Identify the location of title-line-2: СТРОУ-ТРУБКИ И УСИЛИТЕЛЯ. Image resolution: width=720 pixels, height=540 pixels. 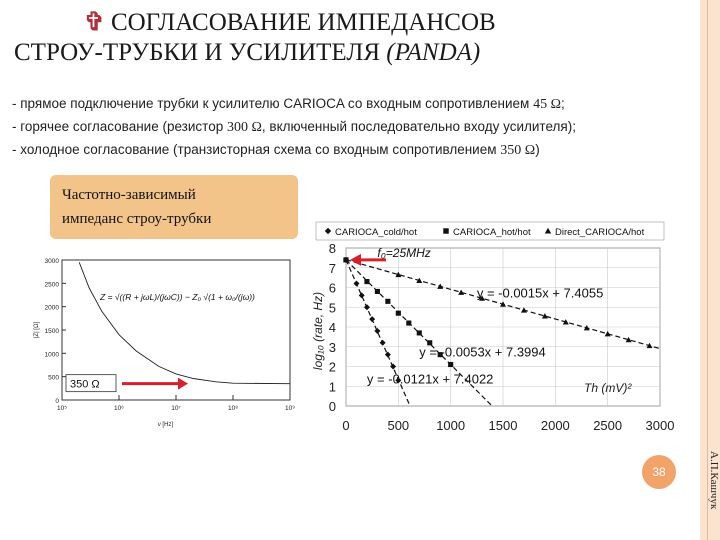
(197, 52).